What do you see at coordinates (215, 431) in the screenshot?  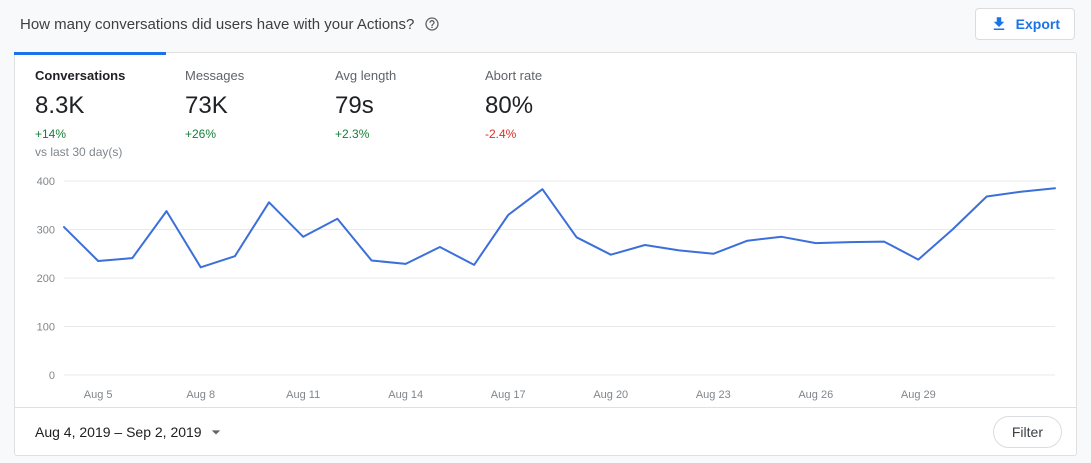 I see `caret-down-icon` at bounding box center [215, 431].